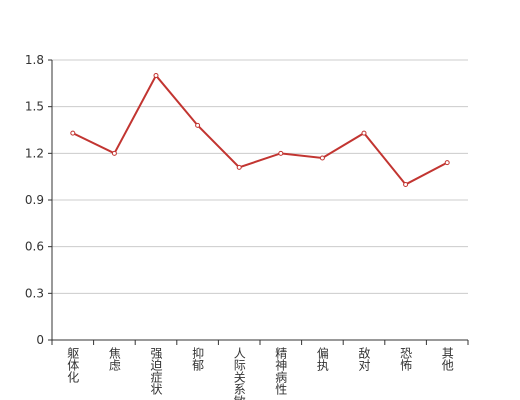 The width and height of the screenshot is (520, 400). I want to click on x-tick-label: 抑郁, so click(198, 359).